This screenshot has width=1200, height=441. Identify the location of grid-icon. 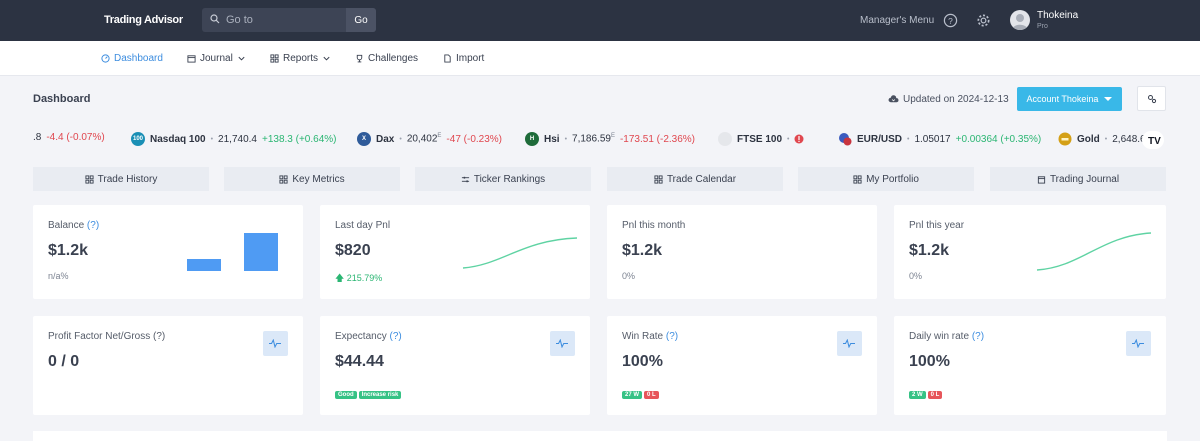
(283, 179).